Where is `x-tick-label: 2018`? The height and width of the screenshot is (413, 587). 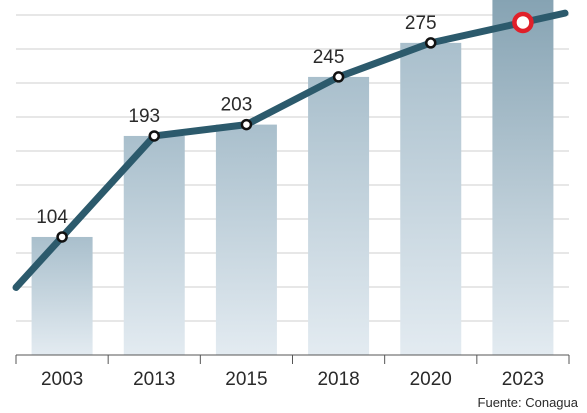 x-tick-label: 2018 is located at coordinates (338, 379).